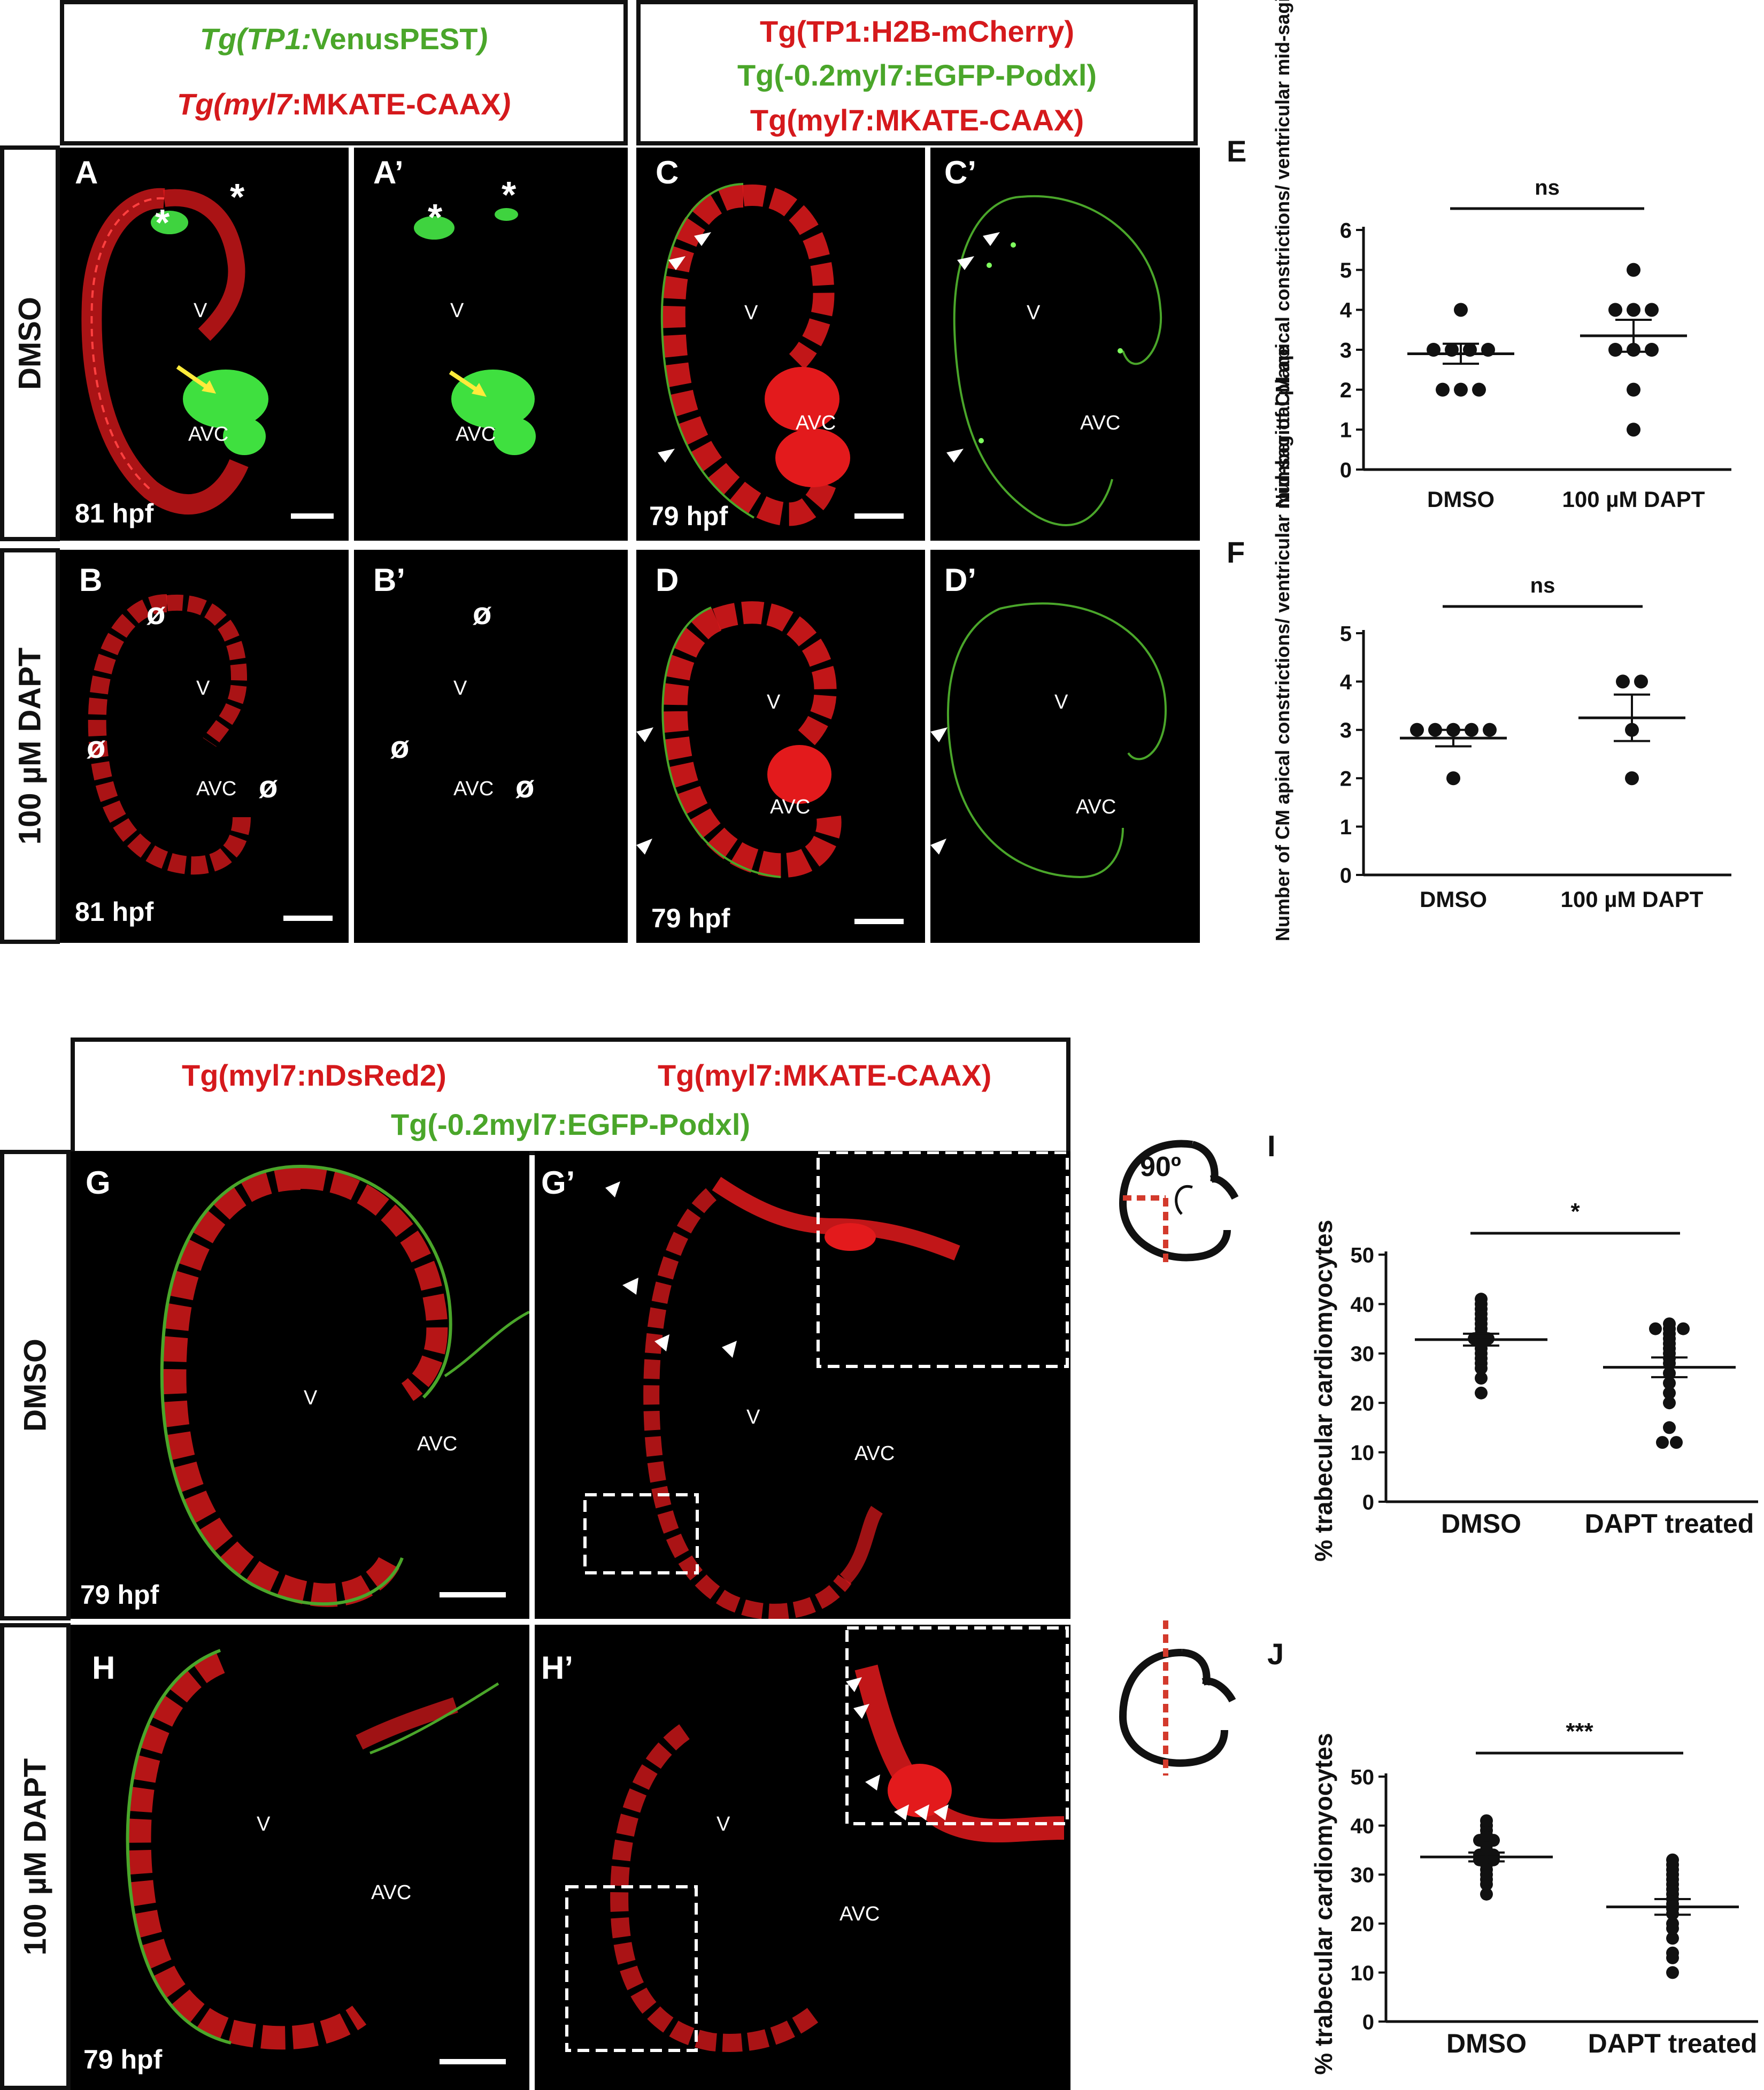 The image size is (1764, 2090). What do you see at coordinates (558, 1183) in the screenshot?
I see `panel-tag-g-prime: G’` at bounding box center [558, 1183].